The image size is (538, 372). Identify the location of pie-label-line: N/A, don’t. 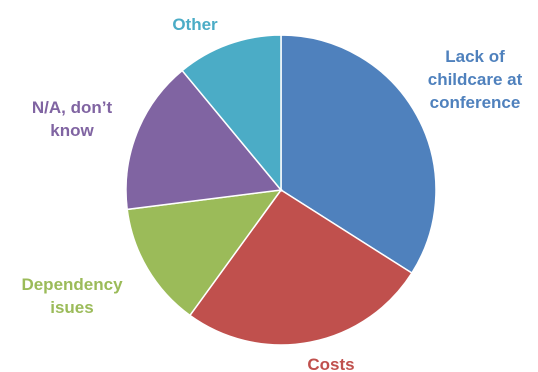
(72, 107).